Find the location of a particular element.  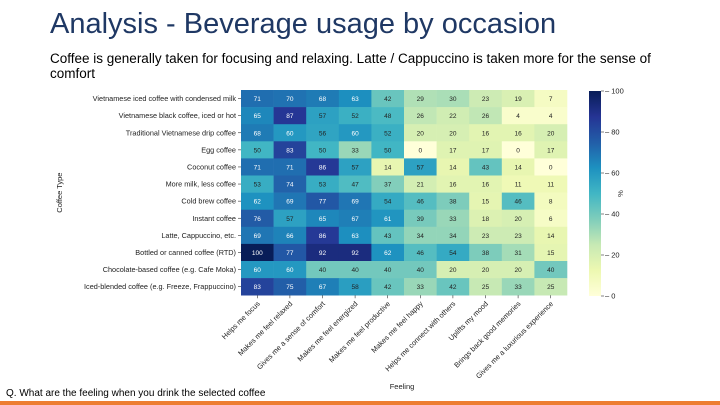

cell-value-label: 67 is located at coordinates (323, 287).